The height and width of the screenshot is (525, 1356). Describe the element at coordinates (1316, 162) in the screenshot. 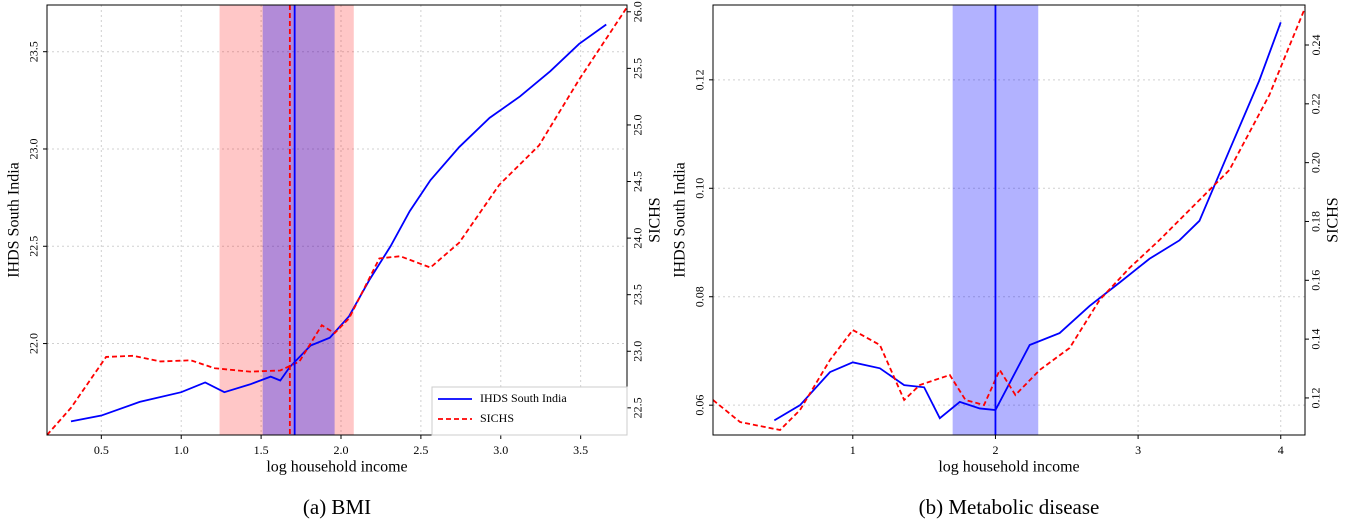

I see `y2-tick-label: 0.20` at that location.